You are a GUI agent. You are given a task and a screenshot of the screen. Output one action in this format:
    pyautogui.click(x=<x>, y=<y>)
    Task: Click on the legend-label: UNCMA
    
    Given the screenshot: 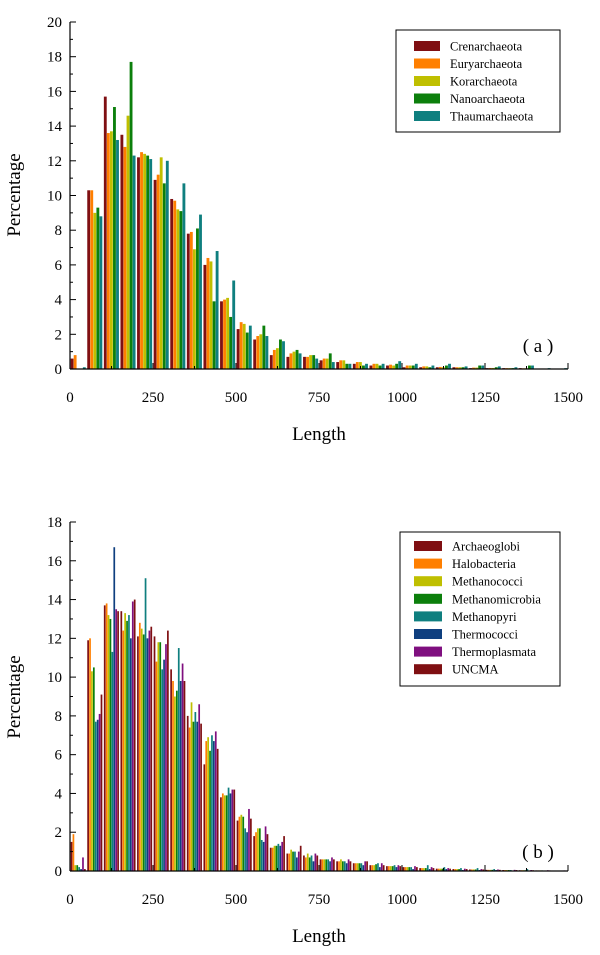 What is the action you would take?
    pyautogui.click(x=475, y=670)
    